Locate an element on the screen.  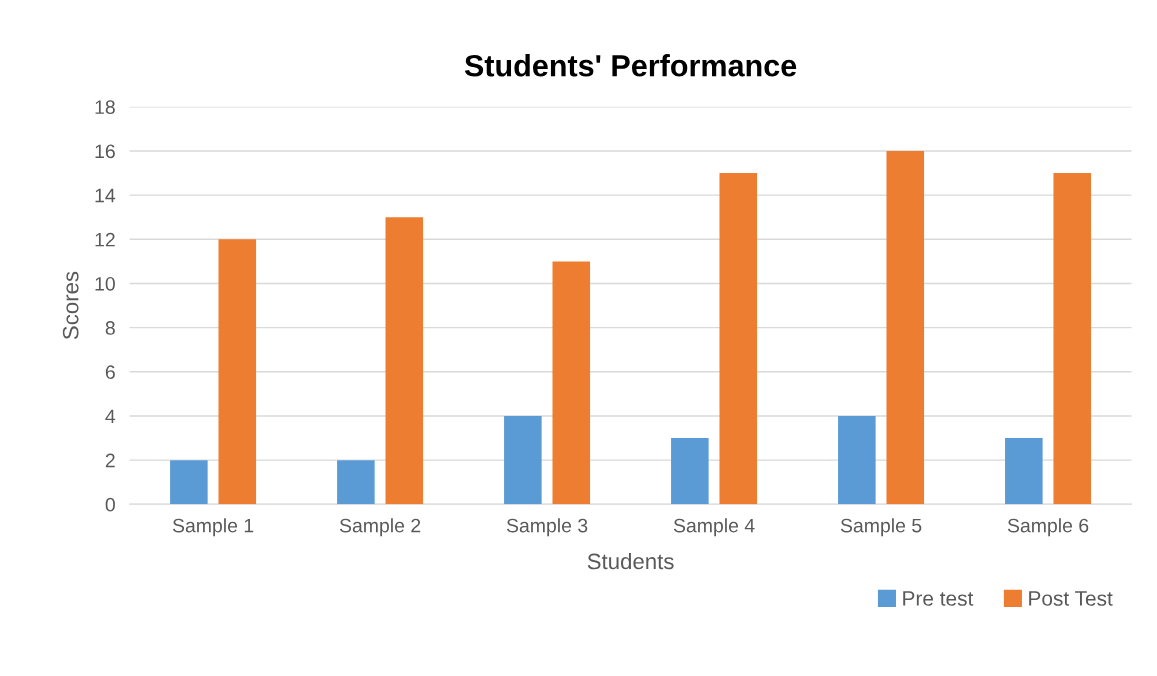
y-tick-label: 2 is located at coordinates (110, 460).